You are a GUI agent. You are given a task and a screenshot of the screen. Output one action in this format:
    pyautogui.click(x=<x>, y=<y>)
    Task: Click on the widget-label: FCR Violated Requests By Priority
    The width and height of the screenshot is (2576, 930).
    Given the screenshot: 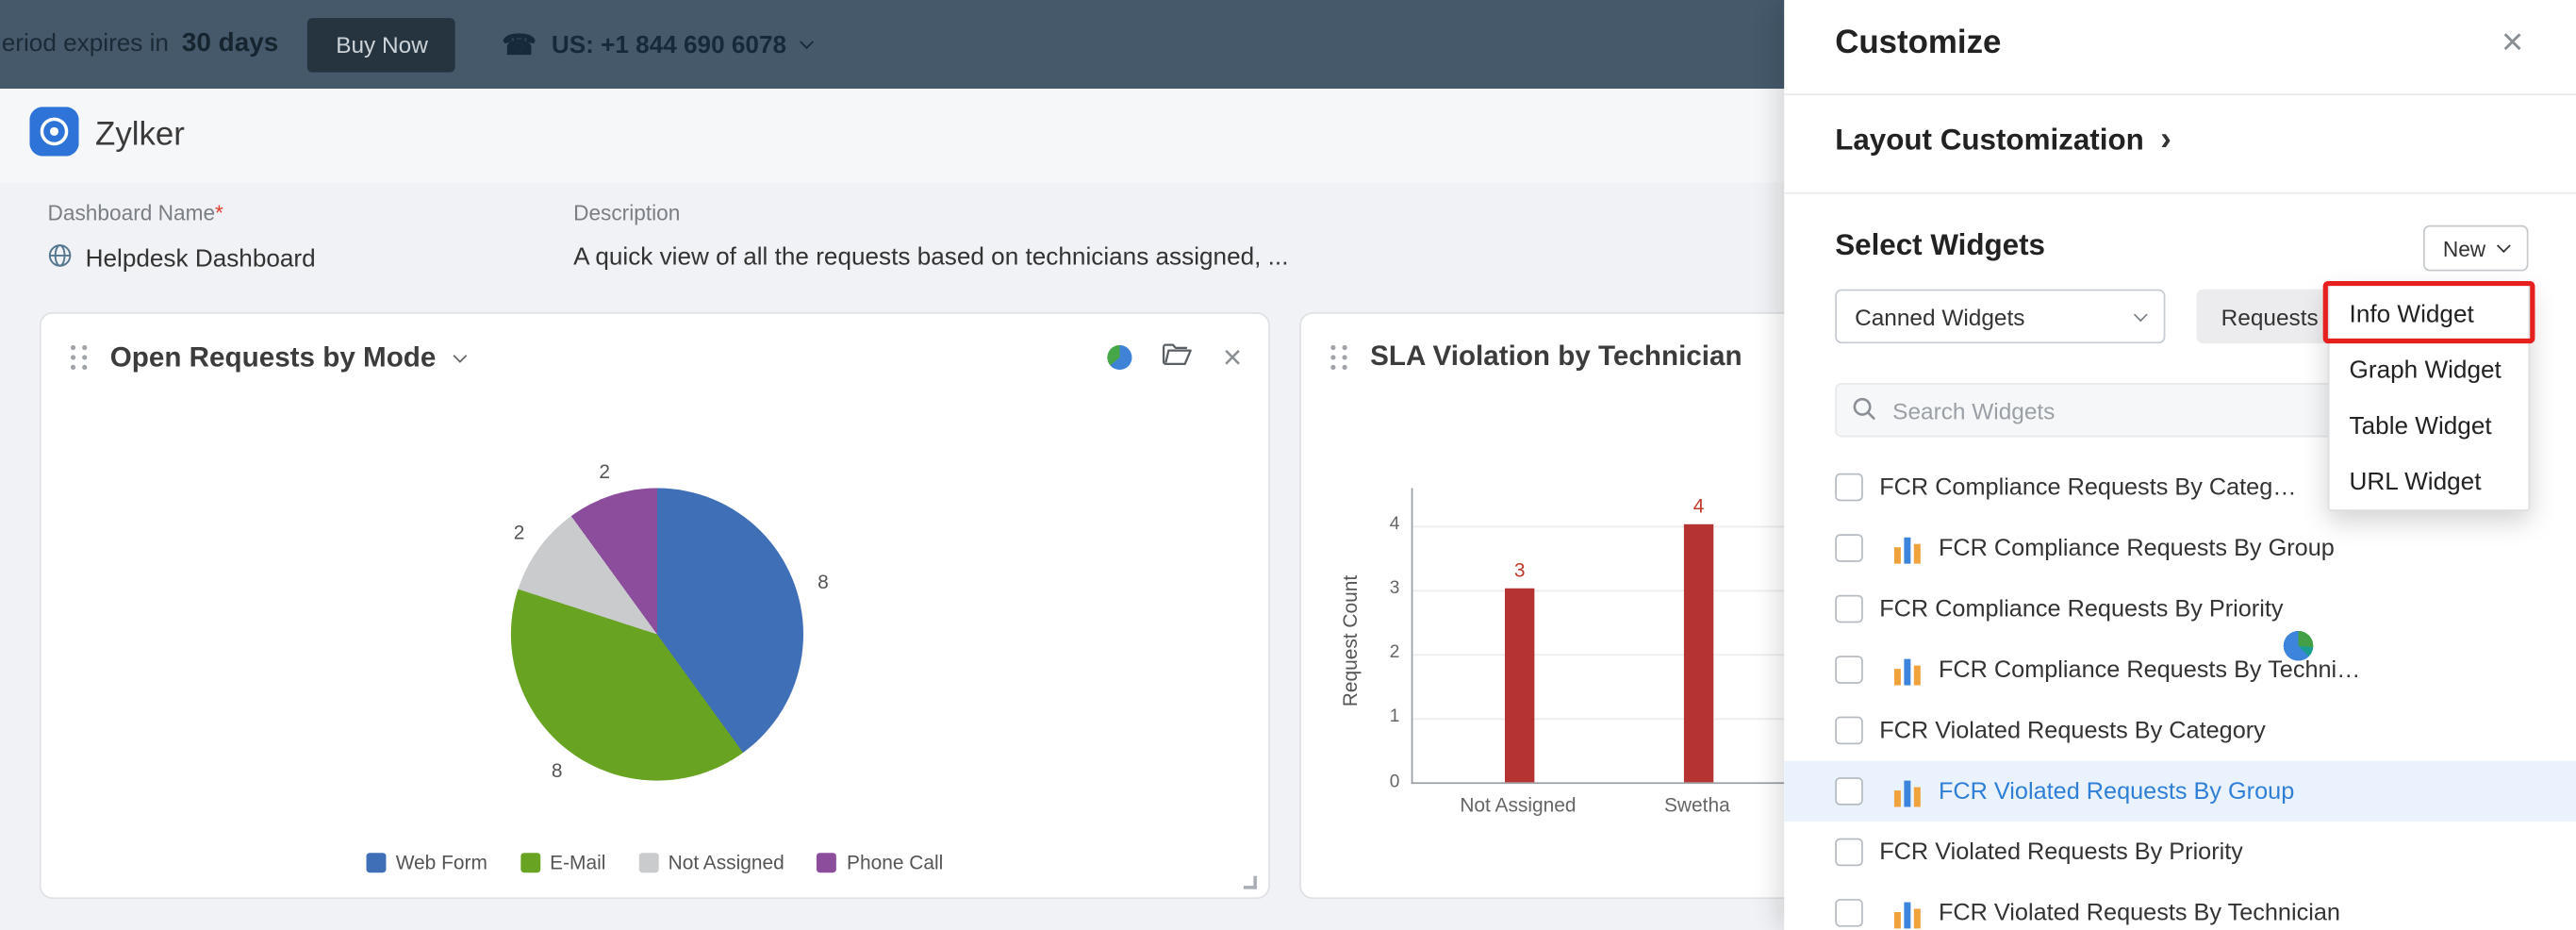 What is the action you would take?
    pyautogui.click(x=2061, y=852)
    